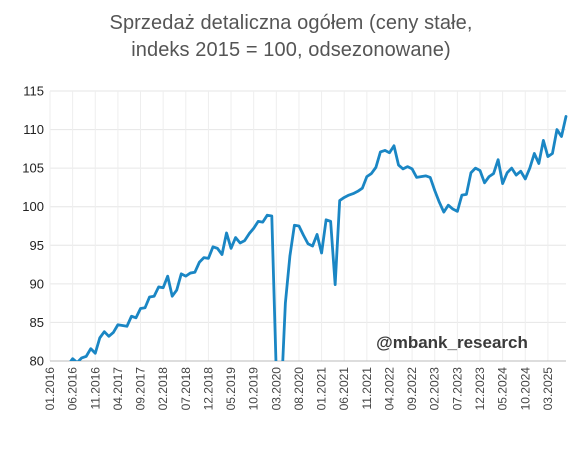 The width and height of the screenshot is (582, 450). I want to click on y-axis: 80 85 90 95 100 105 110 115, so click(33, 226).